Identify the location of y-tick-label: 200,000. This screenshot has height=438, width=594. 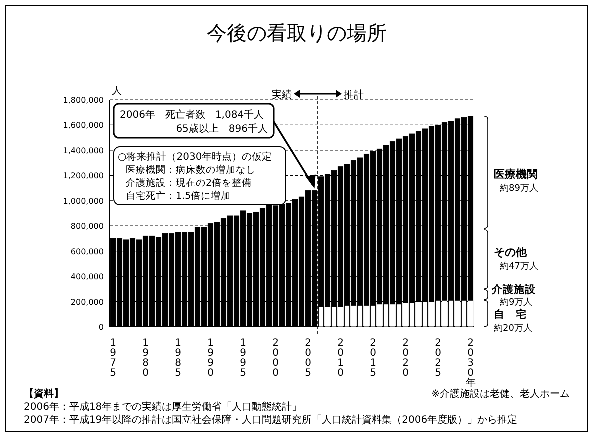
(87, 302).